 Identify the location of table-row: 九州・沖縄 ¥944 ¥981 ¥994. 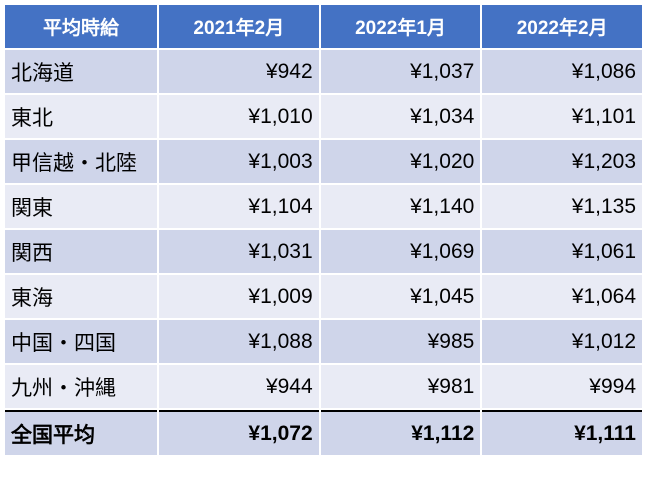
(323, 386).